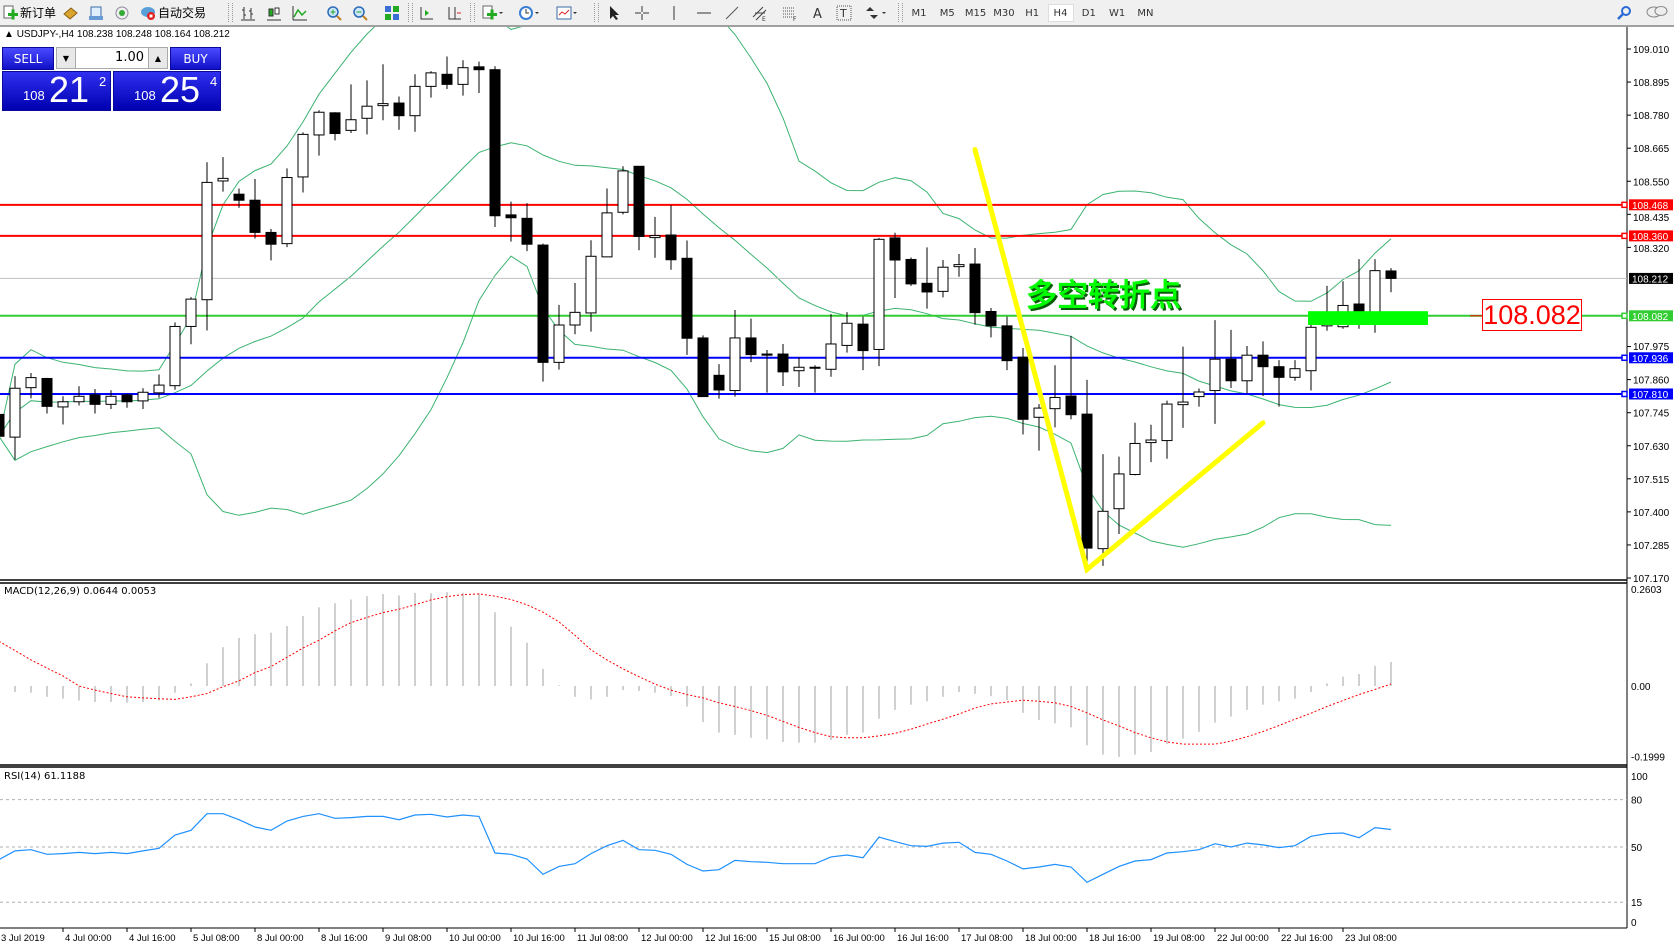  I want to click on price-tick-label: 108.780, so click(1651, 116).